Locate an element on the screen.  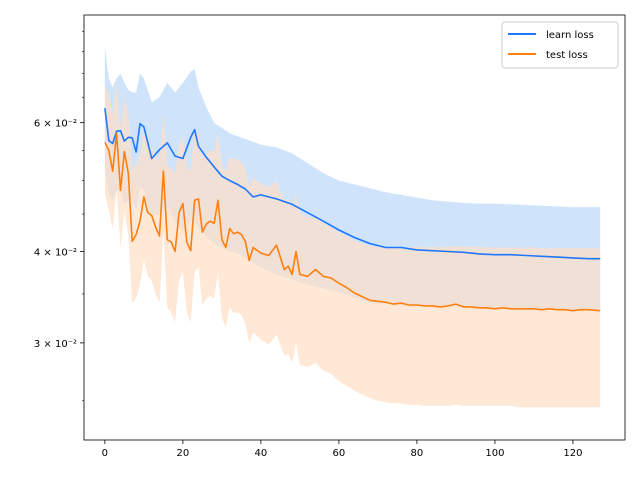
legend-label-test-loss: test loss is located at coordinates (567, 55).